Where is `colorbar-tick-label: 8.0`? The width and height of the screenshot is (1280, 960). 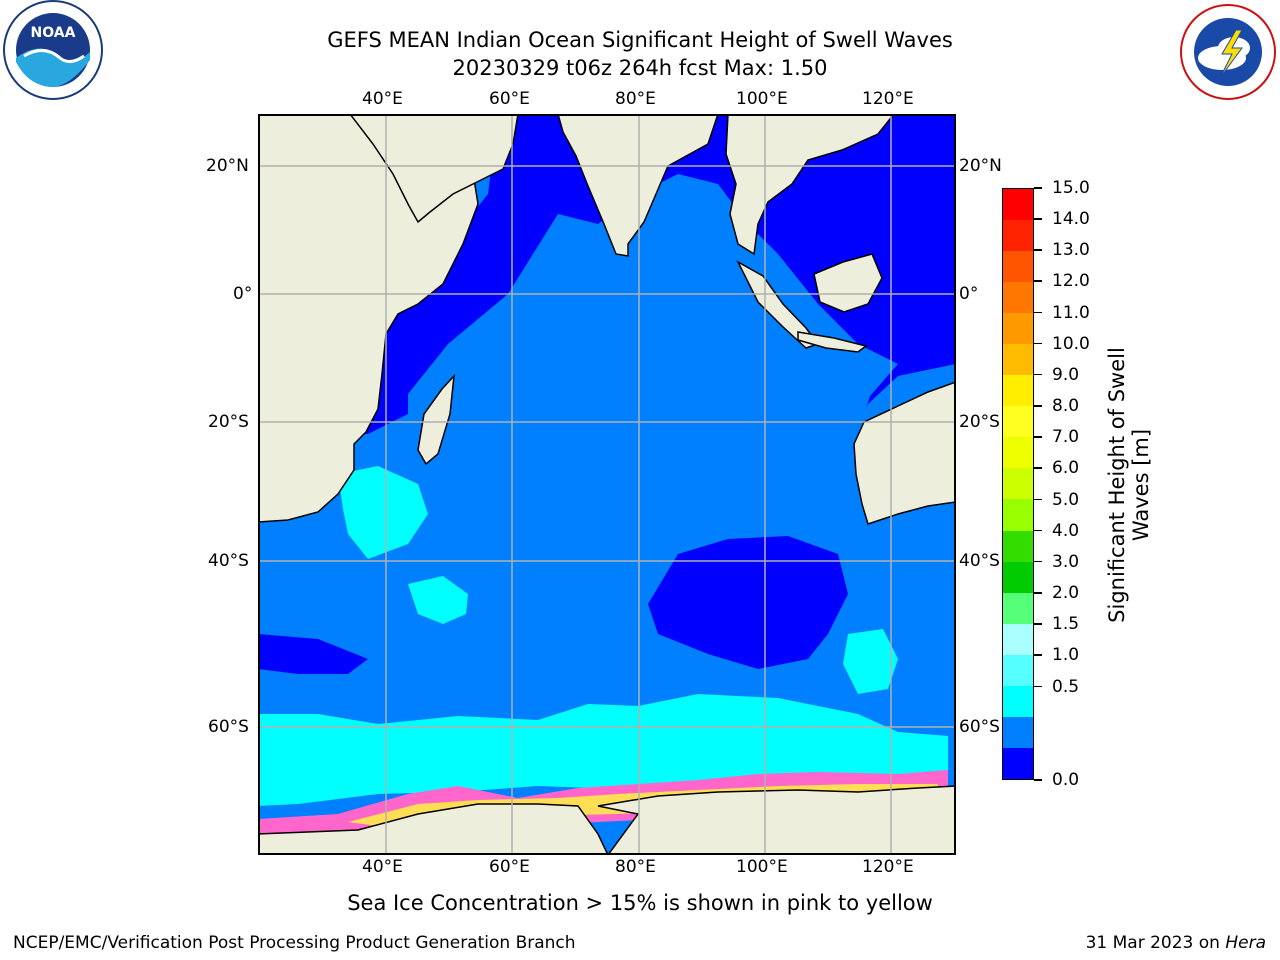 colorbar-tick-label: 8.0 is located at coordinates (1066, 406).